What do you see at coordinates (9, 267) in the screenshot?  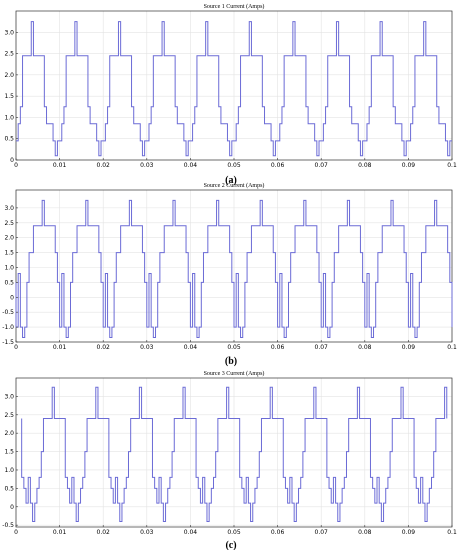 I see `chart-2-y-tick-label: 1.0` at bounding box center [9, 267].